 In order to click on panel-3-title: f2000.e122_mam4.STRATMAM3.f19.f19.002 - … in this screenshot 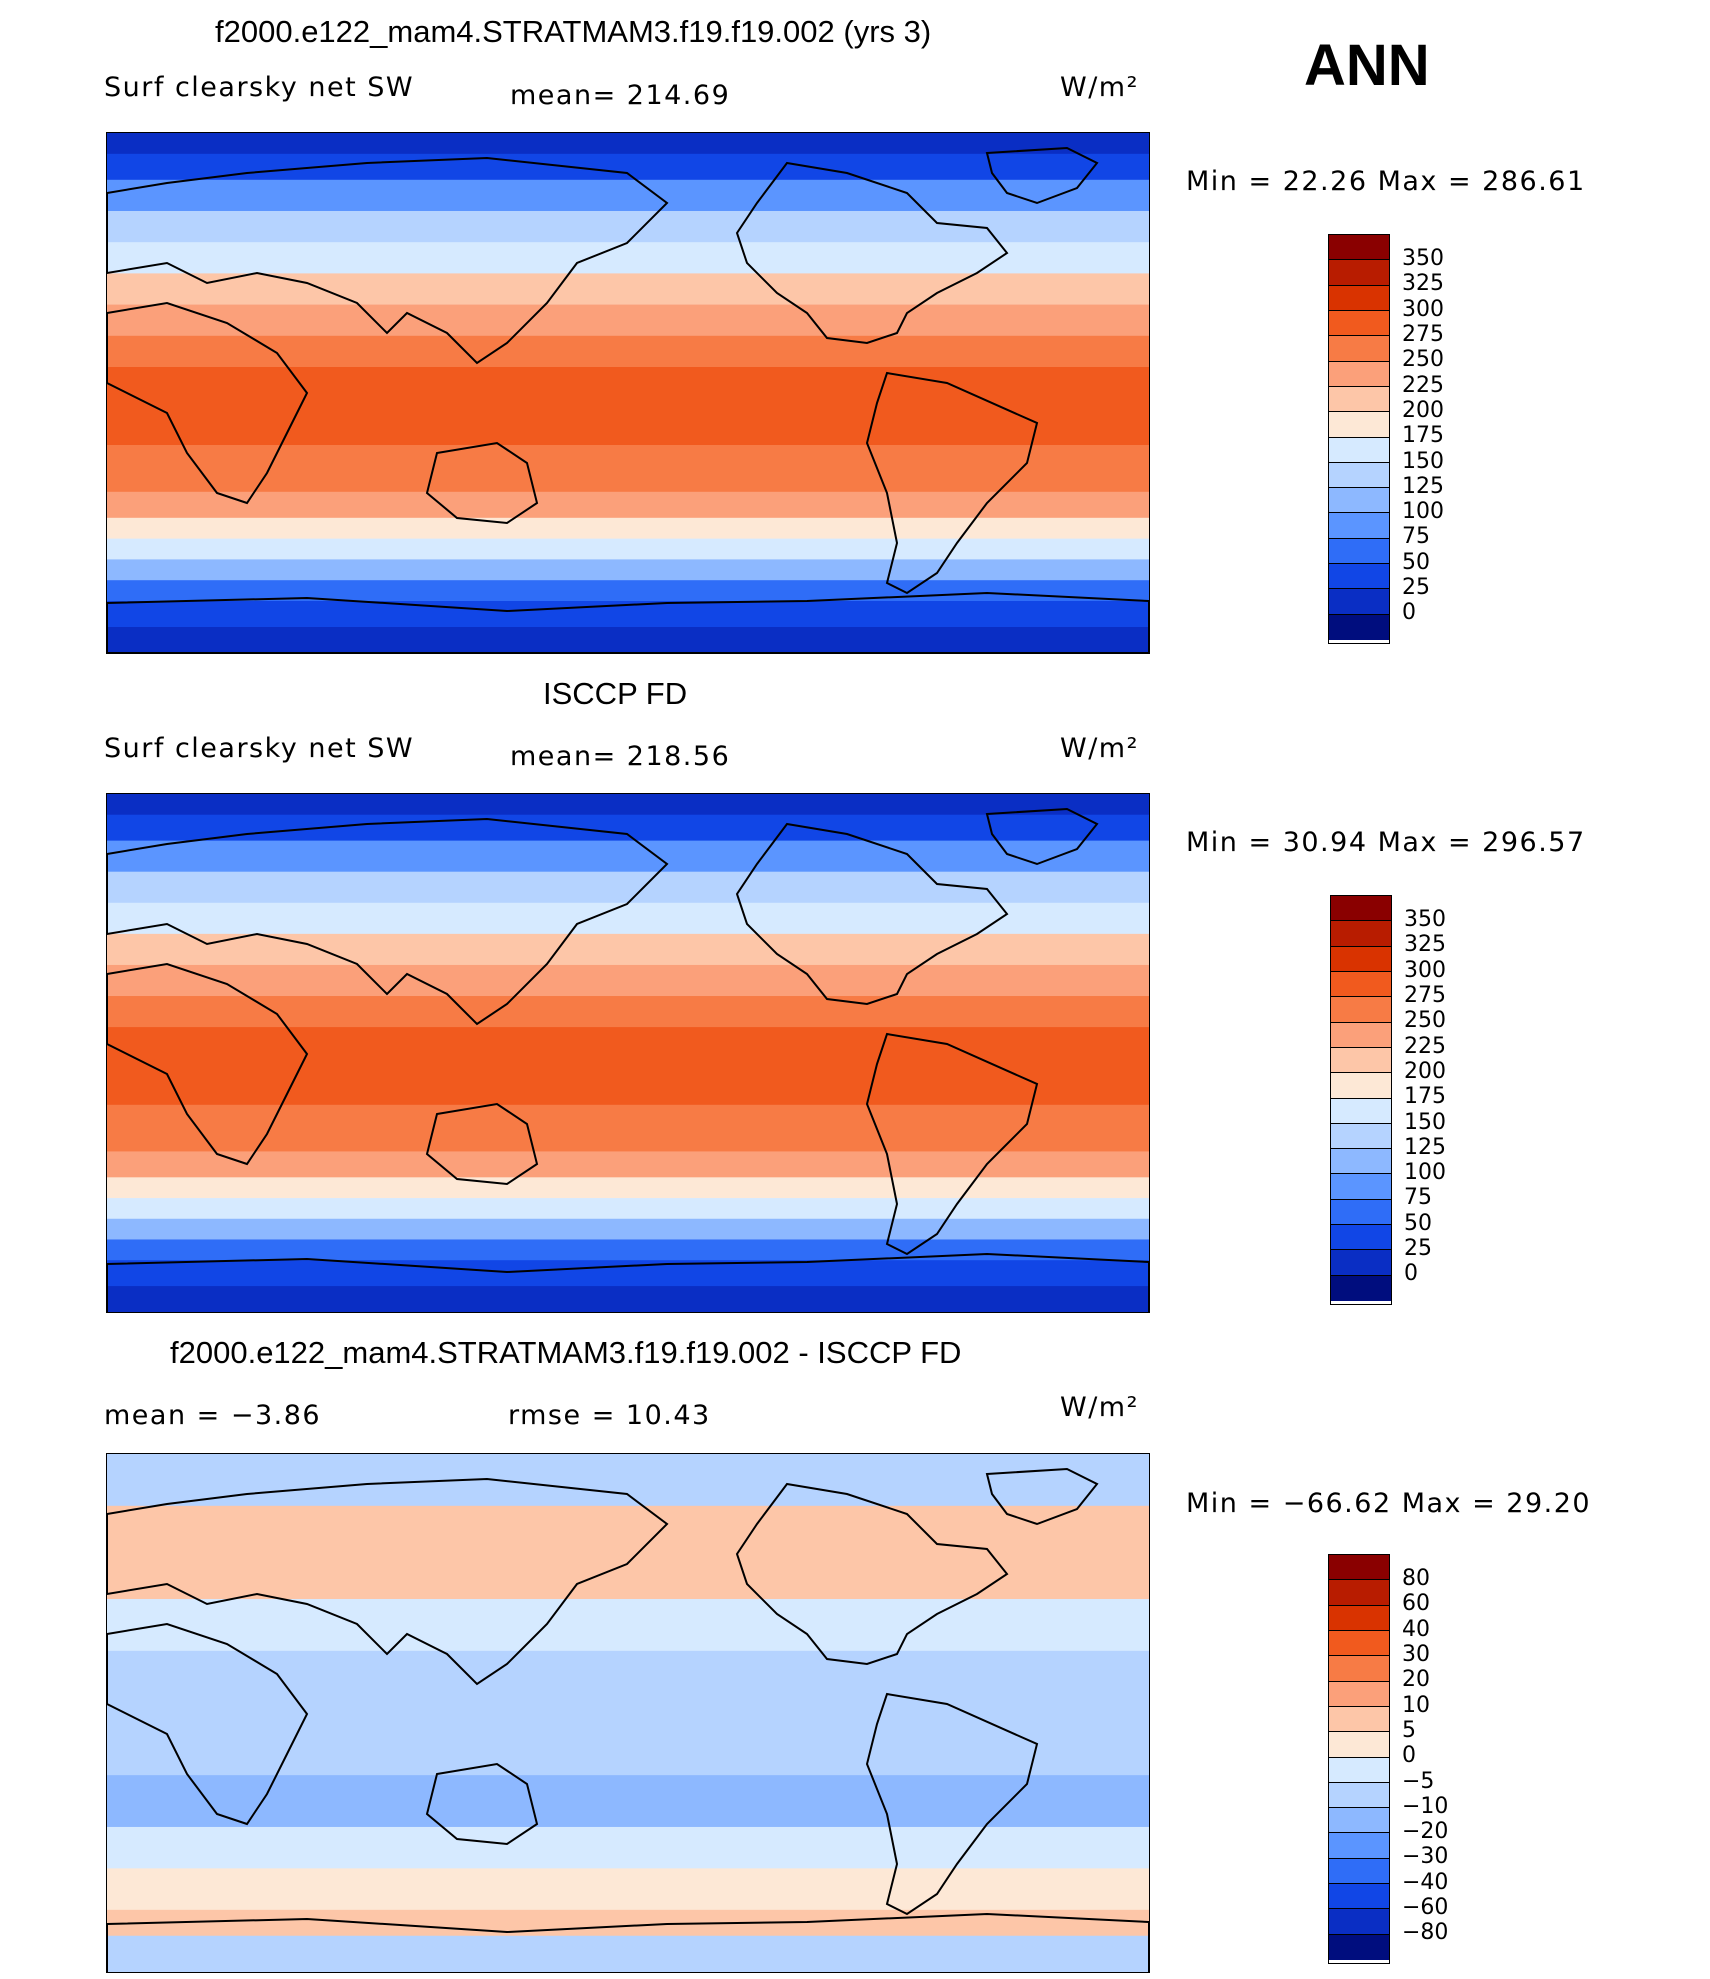, I will do `click(566, 1352)`.